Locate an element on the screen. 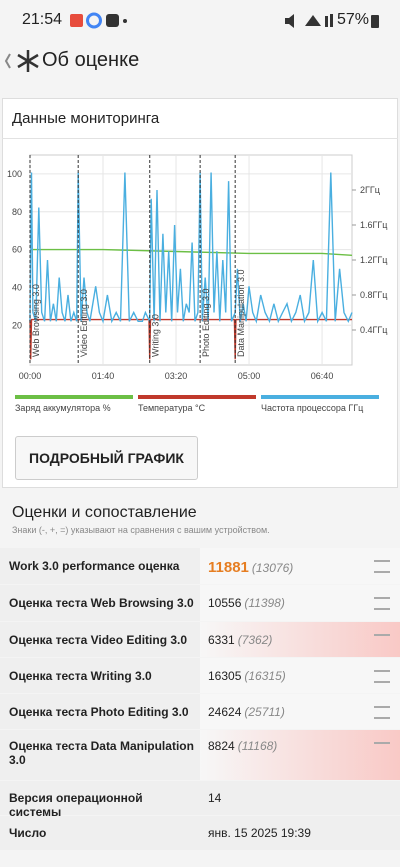  clock: 21:54 is located at coordinates (42, 19).